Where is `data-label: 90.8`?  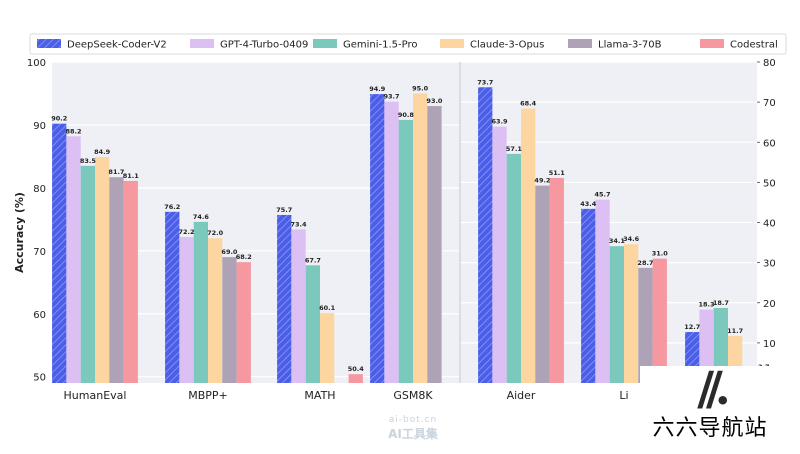
data-label: 90.8 is located at coordinates (406, 115).